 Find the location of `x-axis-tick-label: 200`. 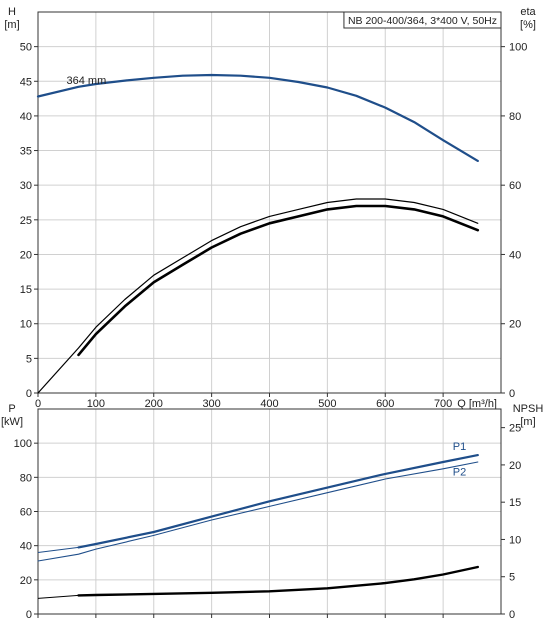

x-axis-tick-label: 200 is located at coordinates (154, 404).